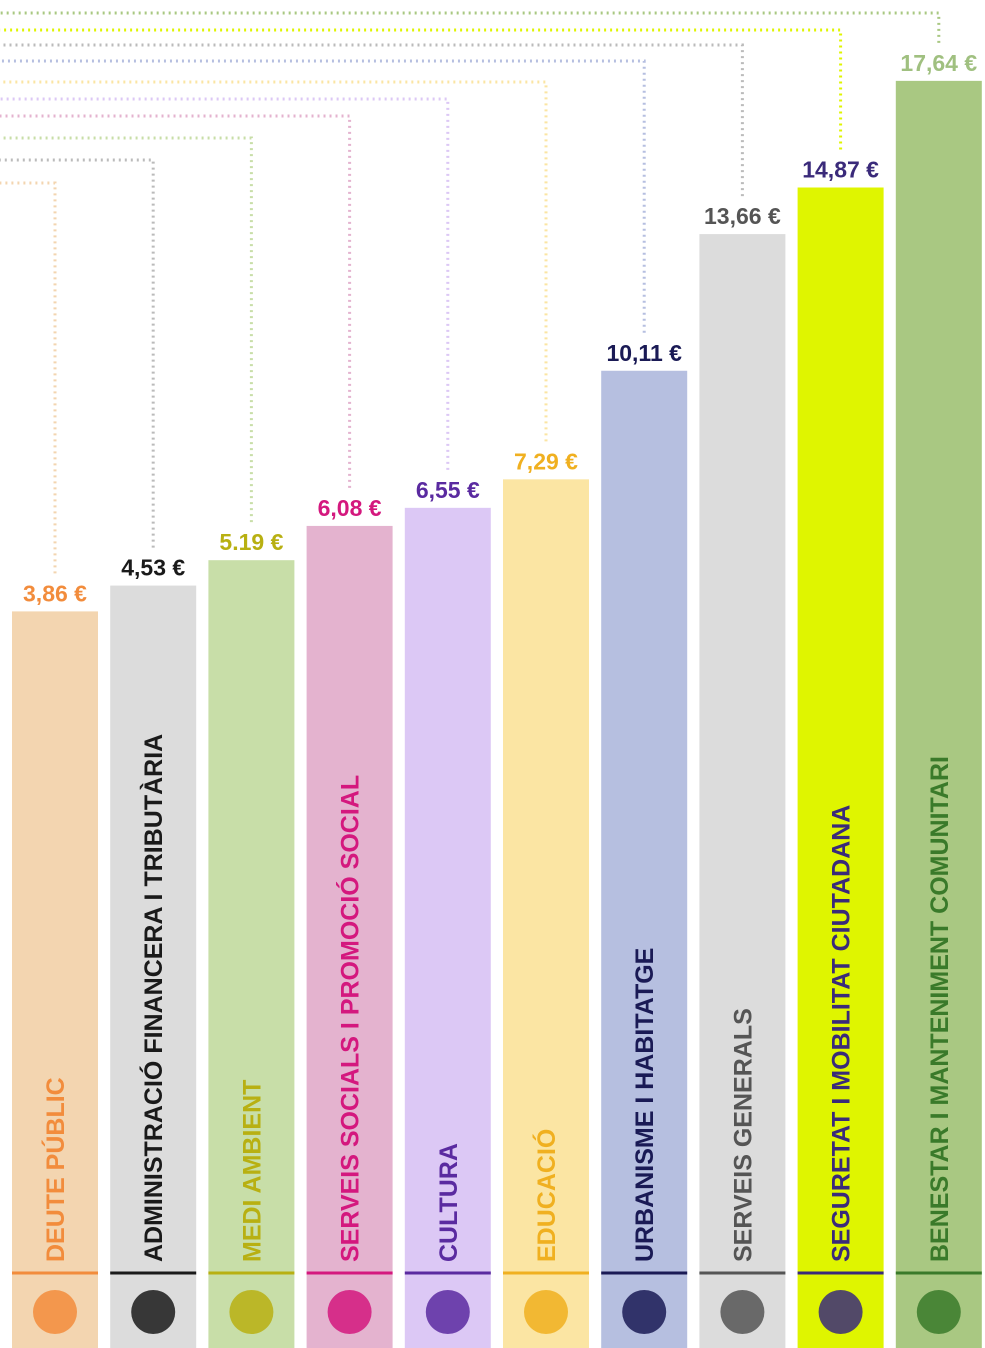 The width and height of the screenshot is (985, 1348). Describe the element at coordinates (55, 593) in the screenshot. I see `value-label: 3,86 €` at that location.